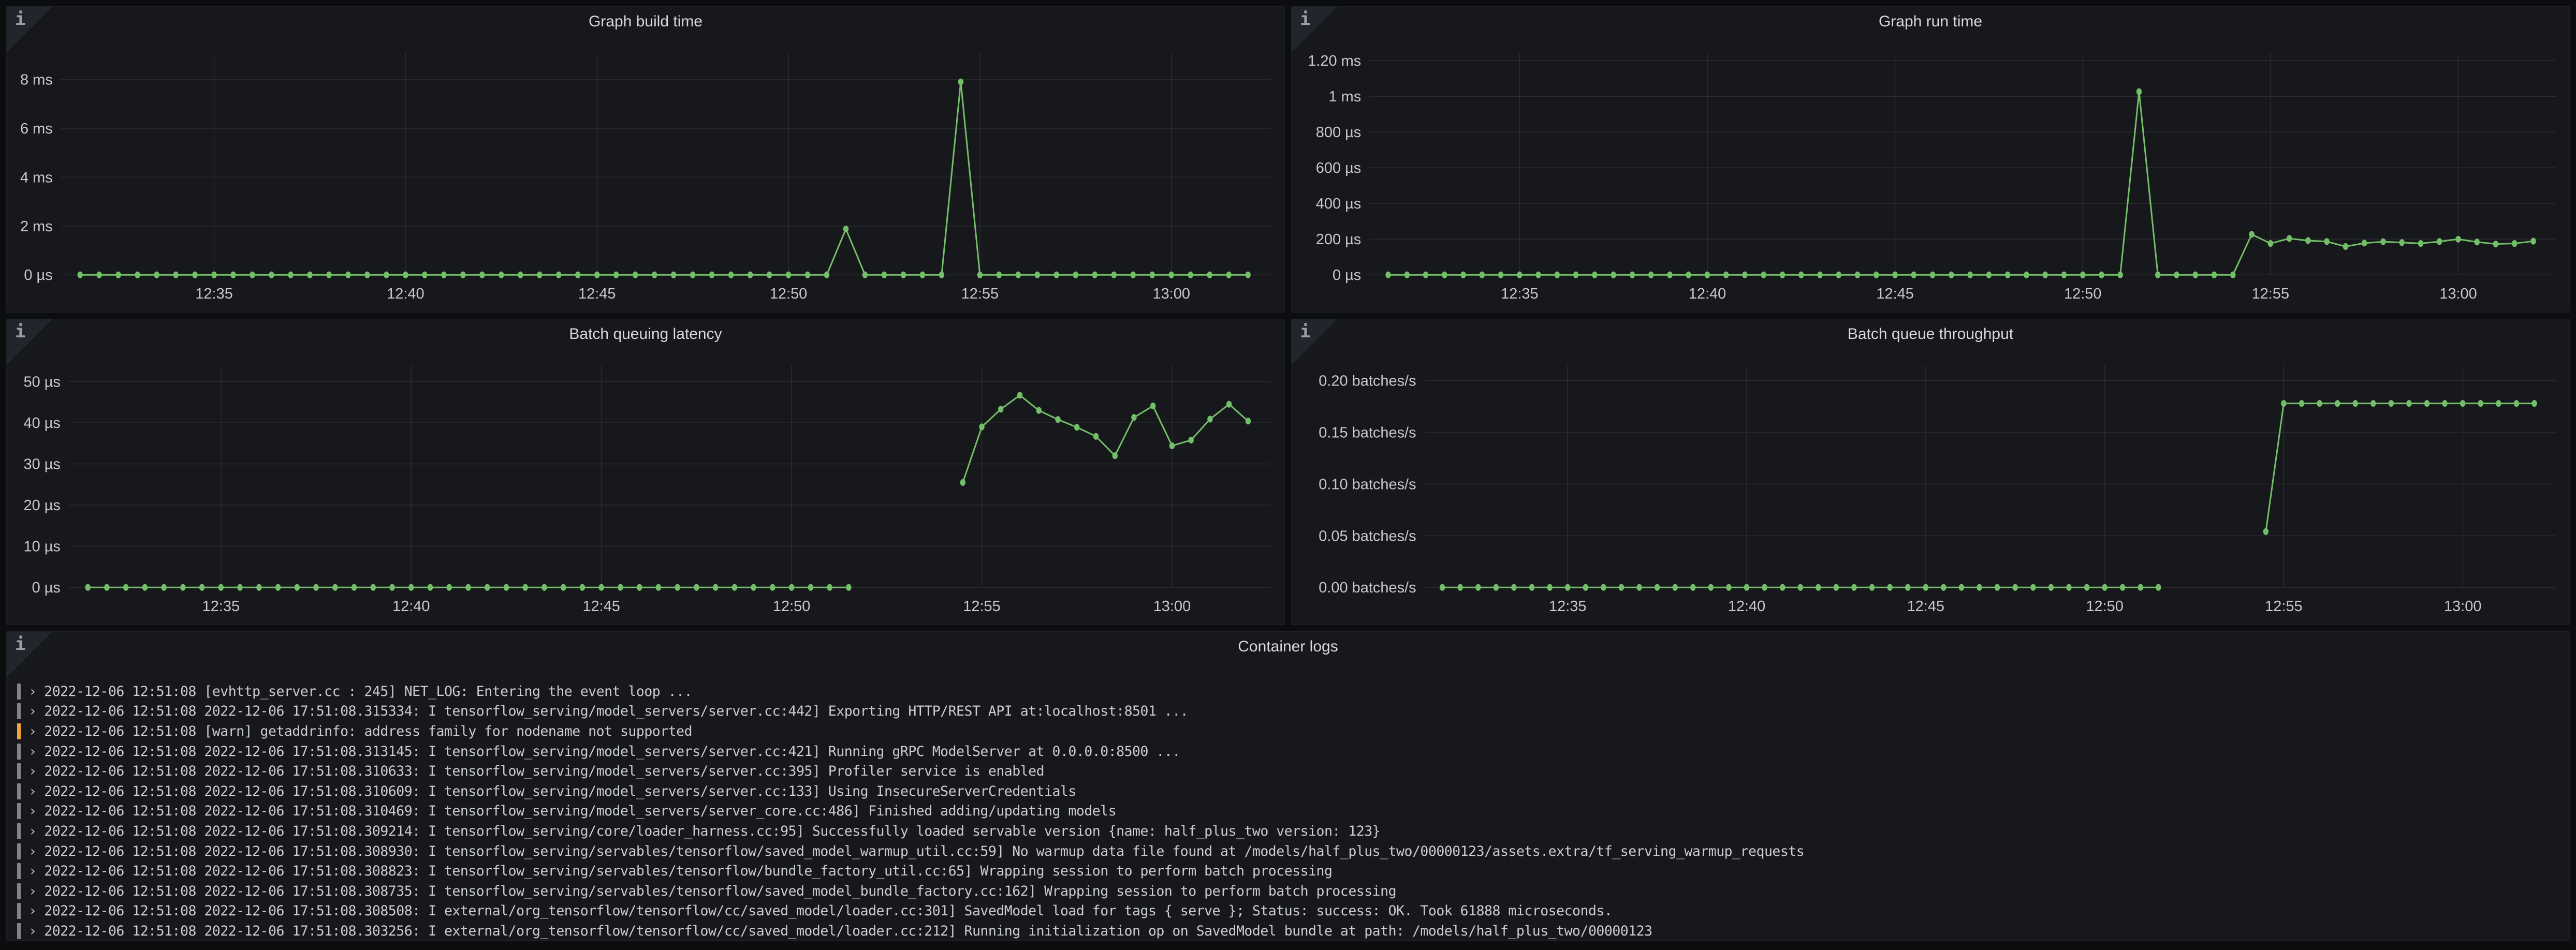  I want to click on x-axis: 12:35 12:40 12:45 12:50 12:55 13:00, so click(1989, 177).